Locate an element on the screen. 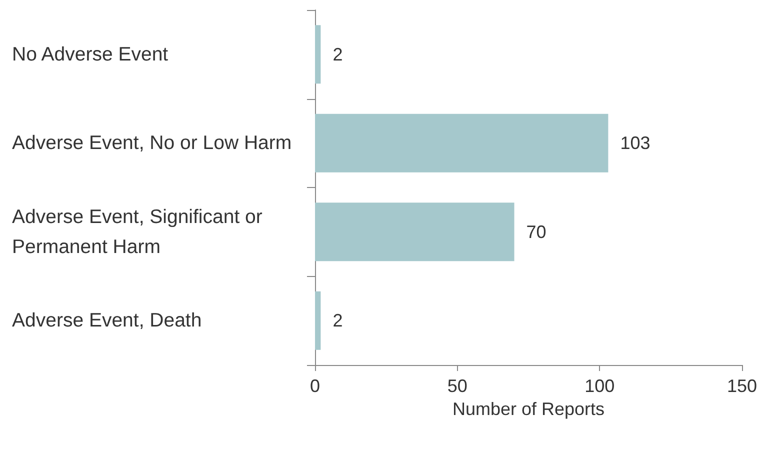  x-tick-label: 0 is located at coordinates (315, 386).